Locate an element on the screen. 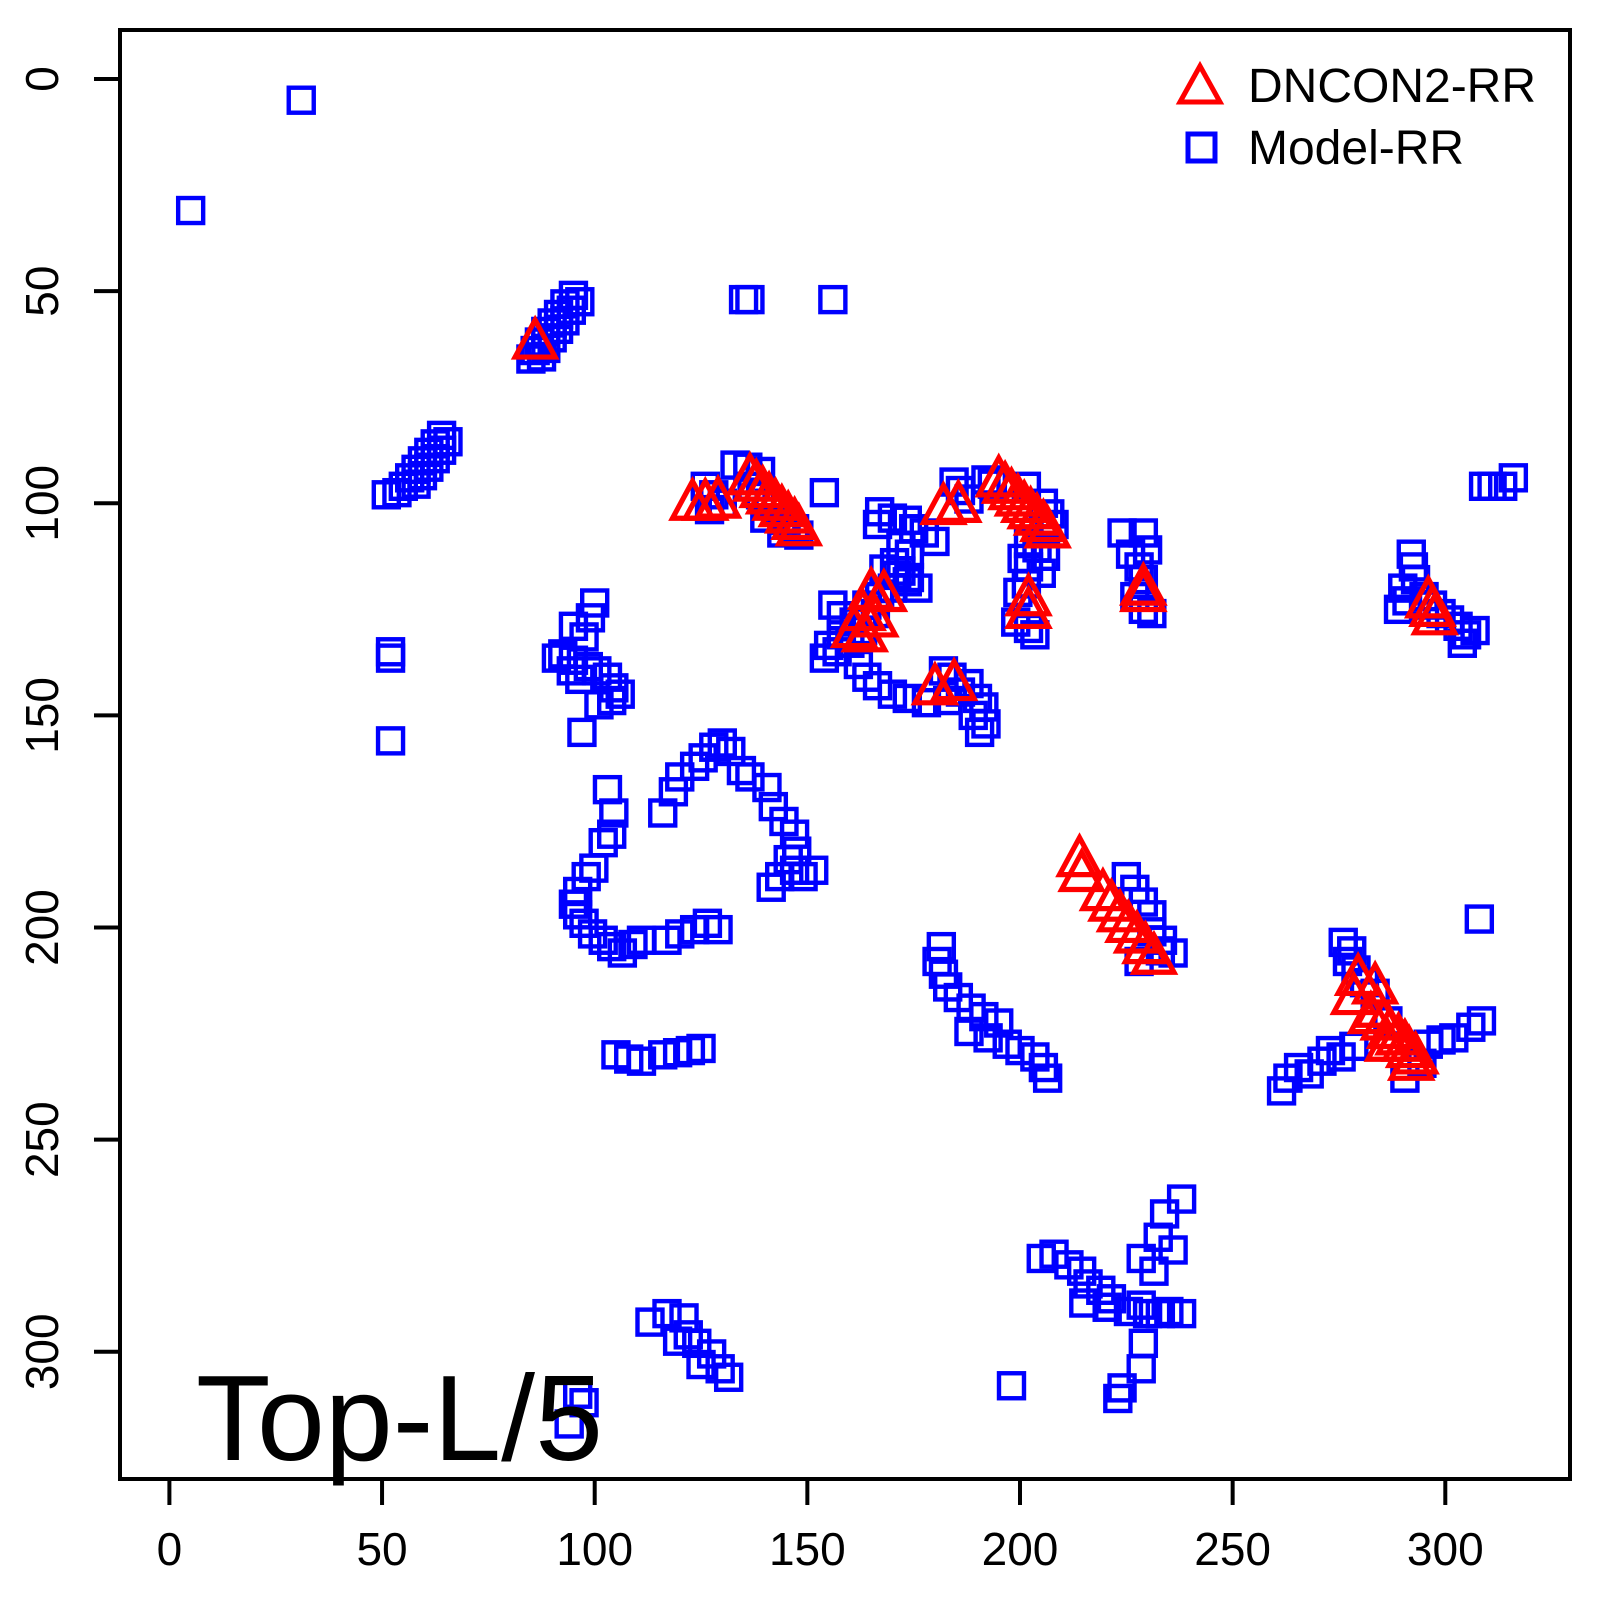 The width and height of the screenshot is (1600, 1600). legend-label-model: Model-RR is located at coordinates (1356, 148).